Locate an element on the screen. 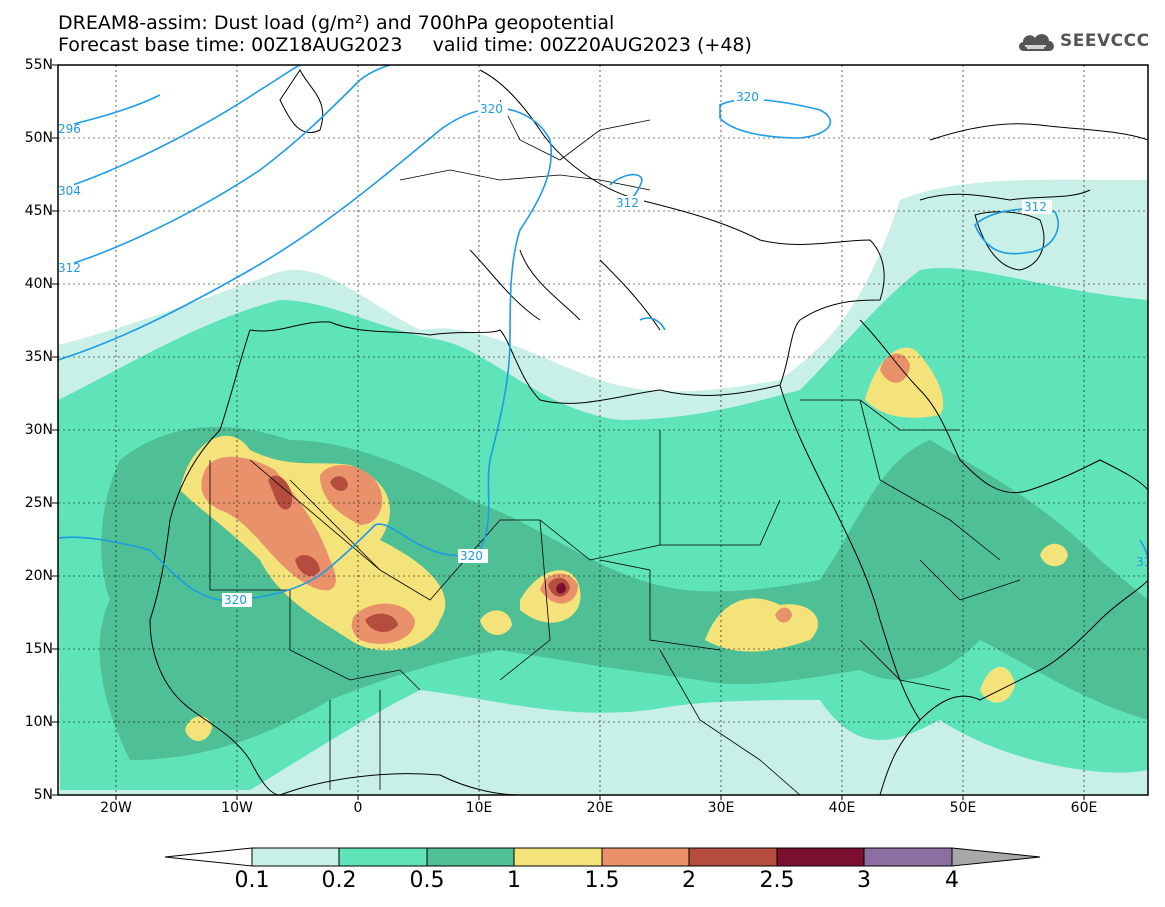 This screenshot has height=907, width=1165. lon-label: 20E is located at coordinates (600, 808).